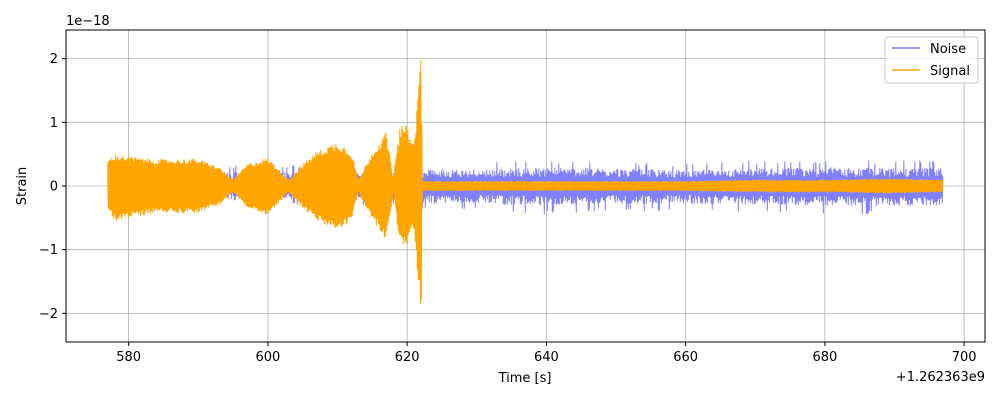 This screenshot has width=1000, height=400. I want to click on y-tick-label: −2, so click(48, 314).